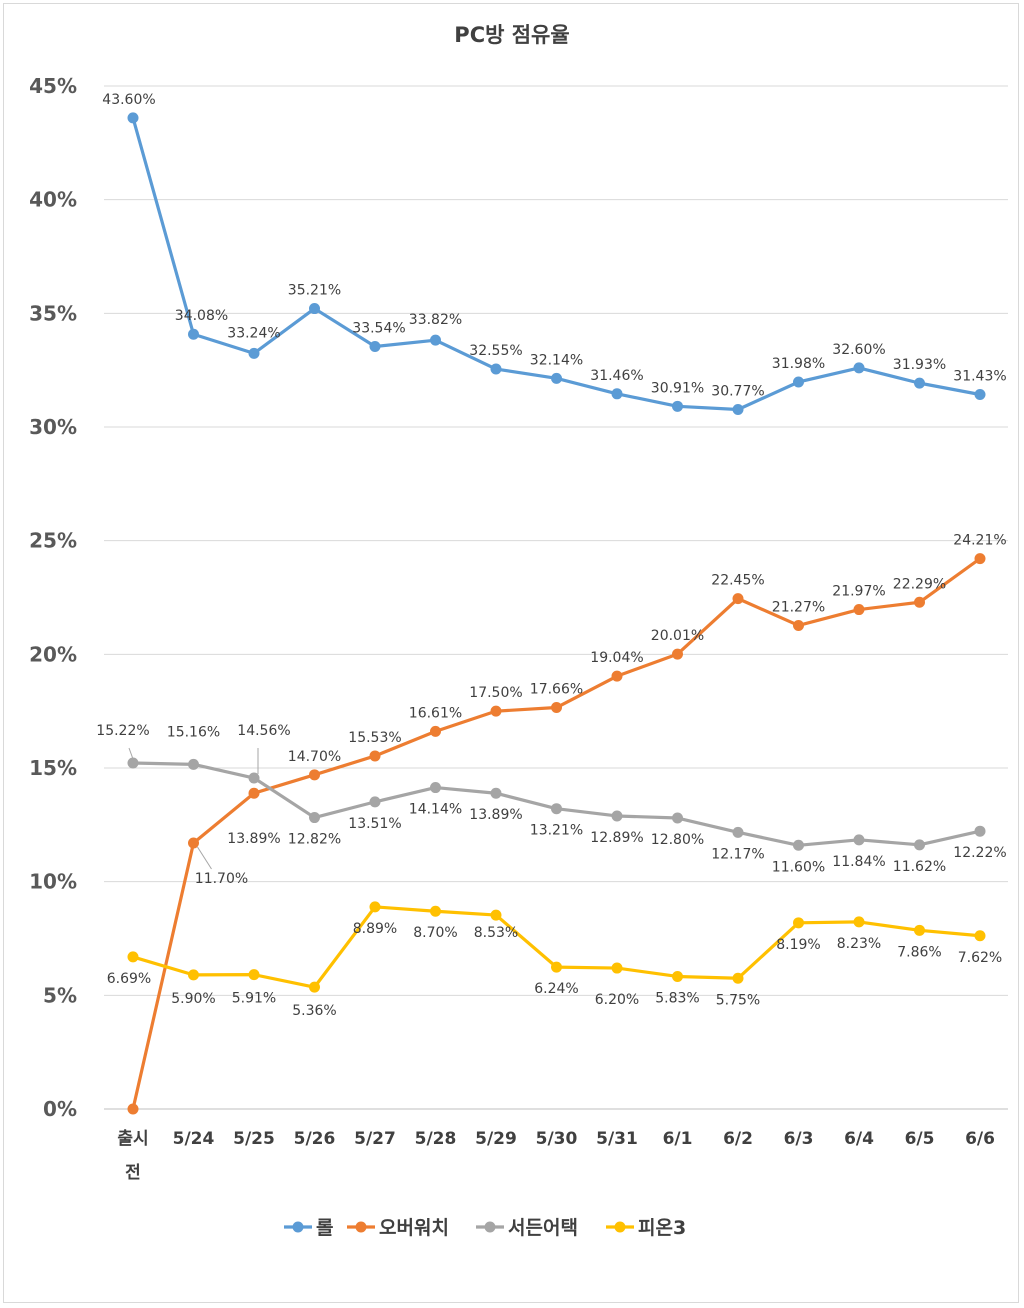  What do you see at coordinates (436, 1139) in the screenshot?
I see `x-tick-label: 5/28` at bounding box center [436, 1139].